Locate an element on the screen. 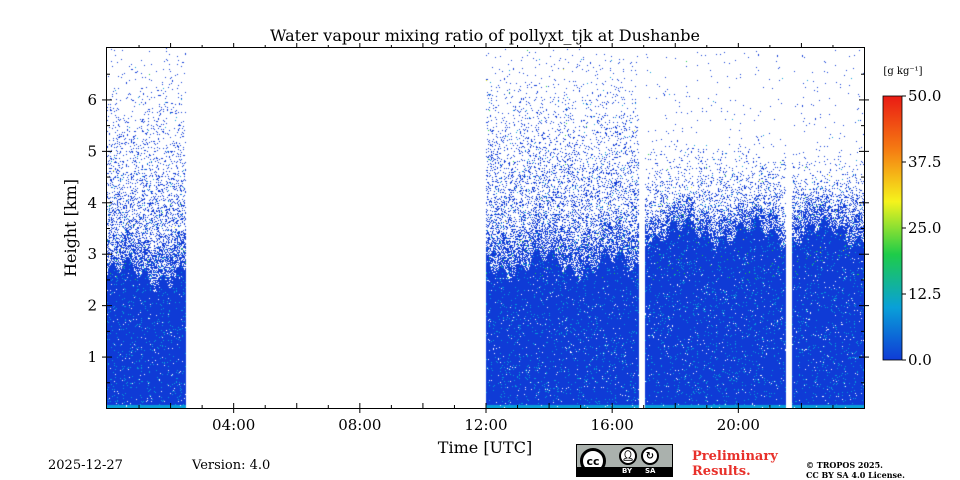  colorbar-unit-label: [g kg⁻¹] is located at coordinates (902, 71).